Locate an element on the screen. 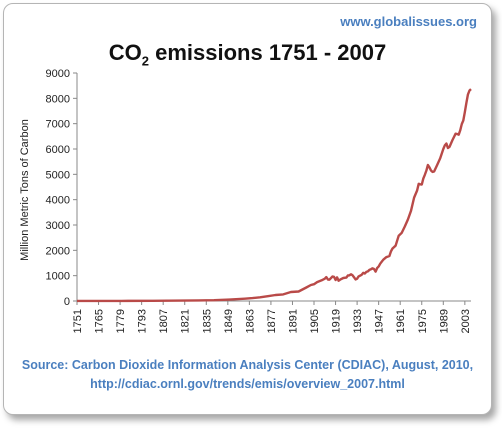  x-tick-label: 1961 is located at coordinates (401, 321).